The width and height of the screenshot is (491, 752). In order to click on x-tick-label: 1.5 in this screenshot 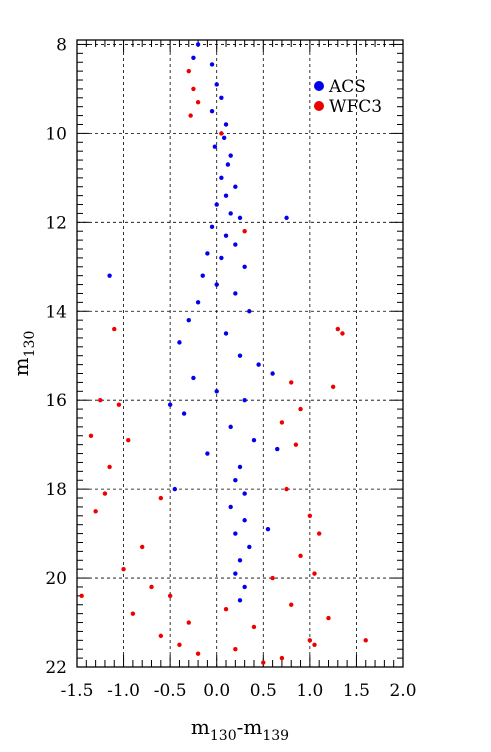, I will do `click(356, 691)`.